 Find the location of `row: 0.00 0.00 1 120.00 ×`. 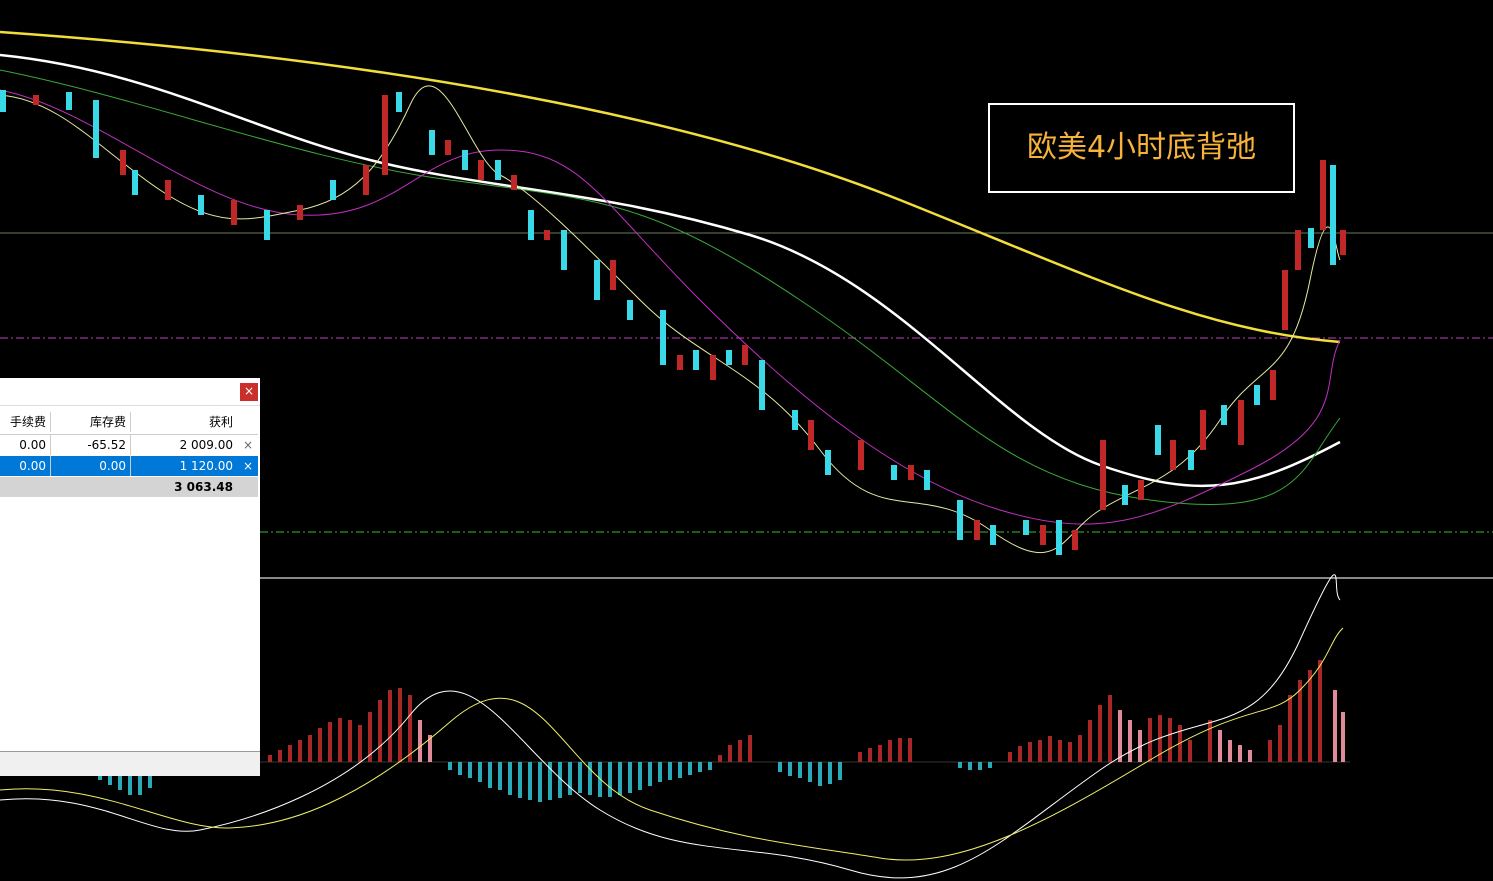

row: 0.00 0.00 1 120.00 × is located at coordinates (129, 466).